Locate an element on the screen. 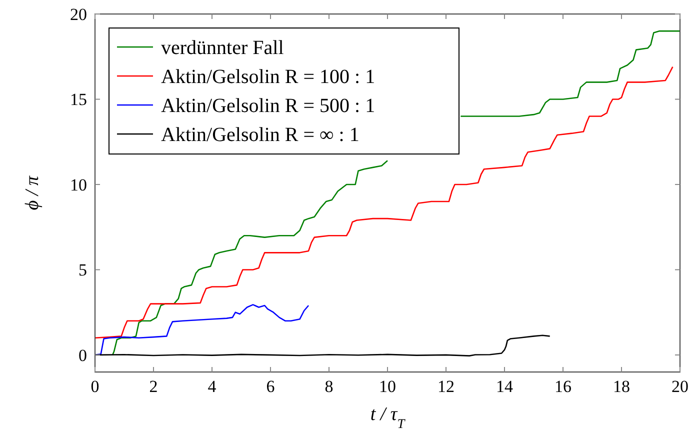 The width and height of the screenshot is (694, 434). y-tick-label: 15 is located at coordinates (78, 100).